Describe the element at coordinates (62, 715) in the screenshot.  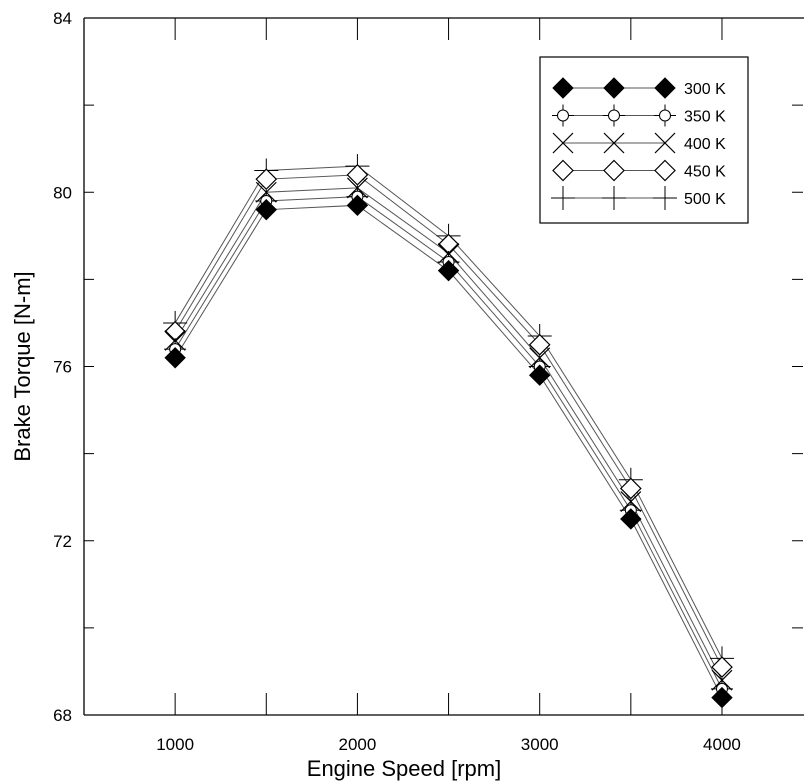
I see `y-tick-label: 68` at that location.